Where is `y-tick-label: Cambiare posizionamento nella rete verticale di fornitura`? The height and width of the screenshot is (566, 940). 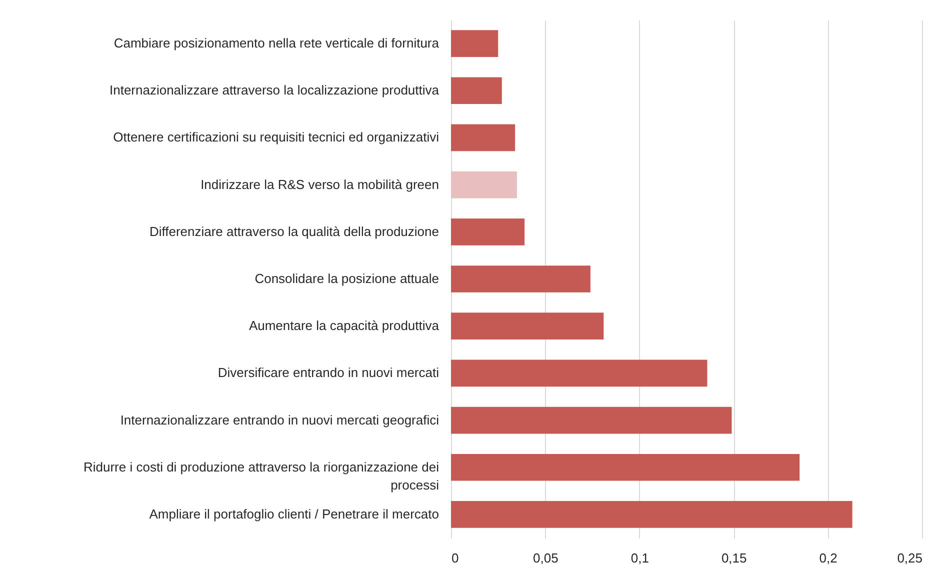 y-tick-label: Cambiare posizionamento nella rete verticale di fornitura is located at coordinates (277, 43).